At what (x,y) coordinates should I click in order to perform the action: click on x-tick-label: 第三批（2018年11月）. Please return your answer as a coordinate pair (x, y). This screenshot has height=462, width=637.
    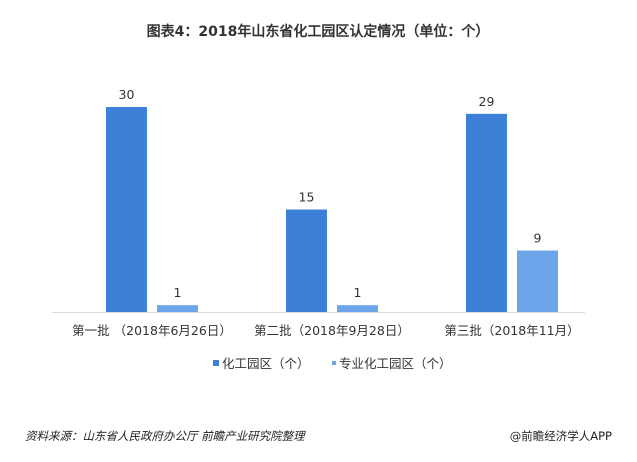
    Looking at the image, I should click on (511, 330).